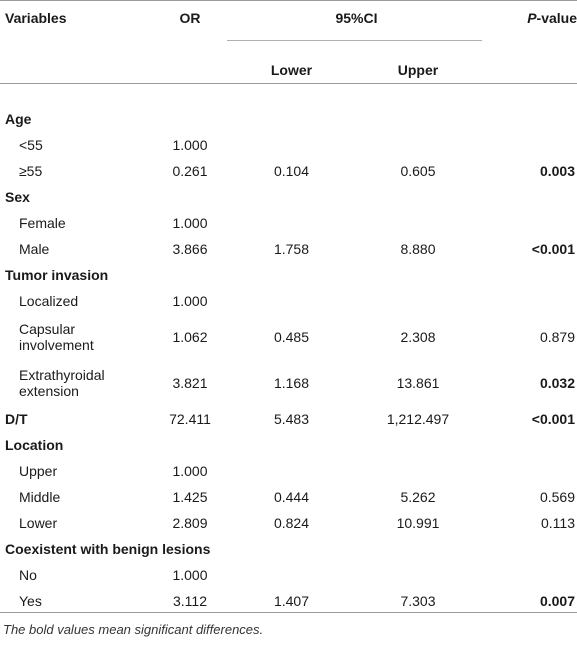 This screenshot has height=645, width=577. What do you see at coordinates (288, 612) in the screenshot?
I see `table-bottom-rule` at bounding box center [288, 612].